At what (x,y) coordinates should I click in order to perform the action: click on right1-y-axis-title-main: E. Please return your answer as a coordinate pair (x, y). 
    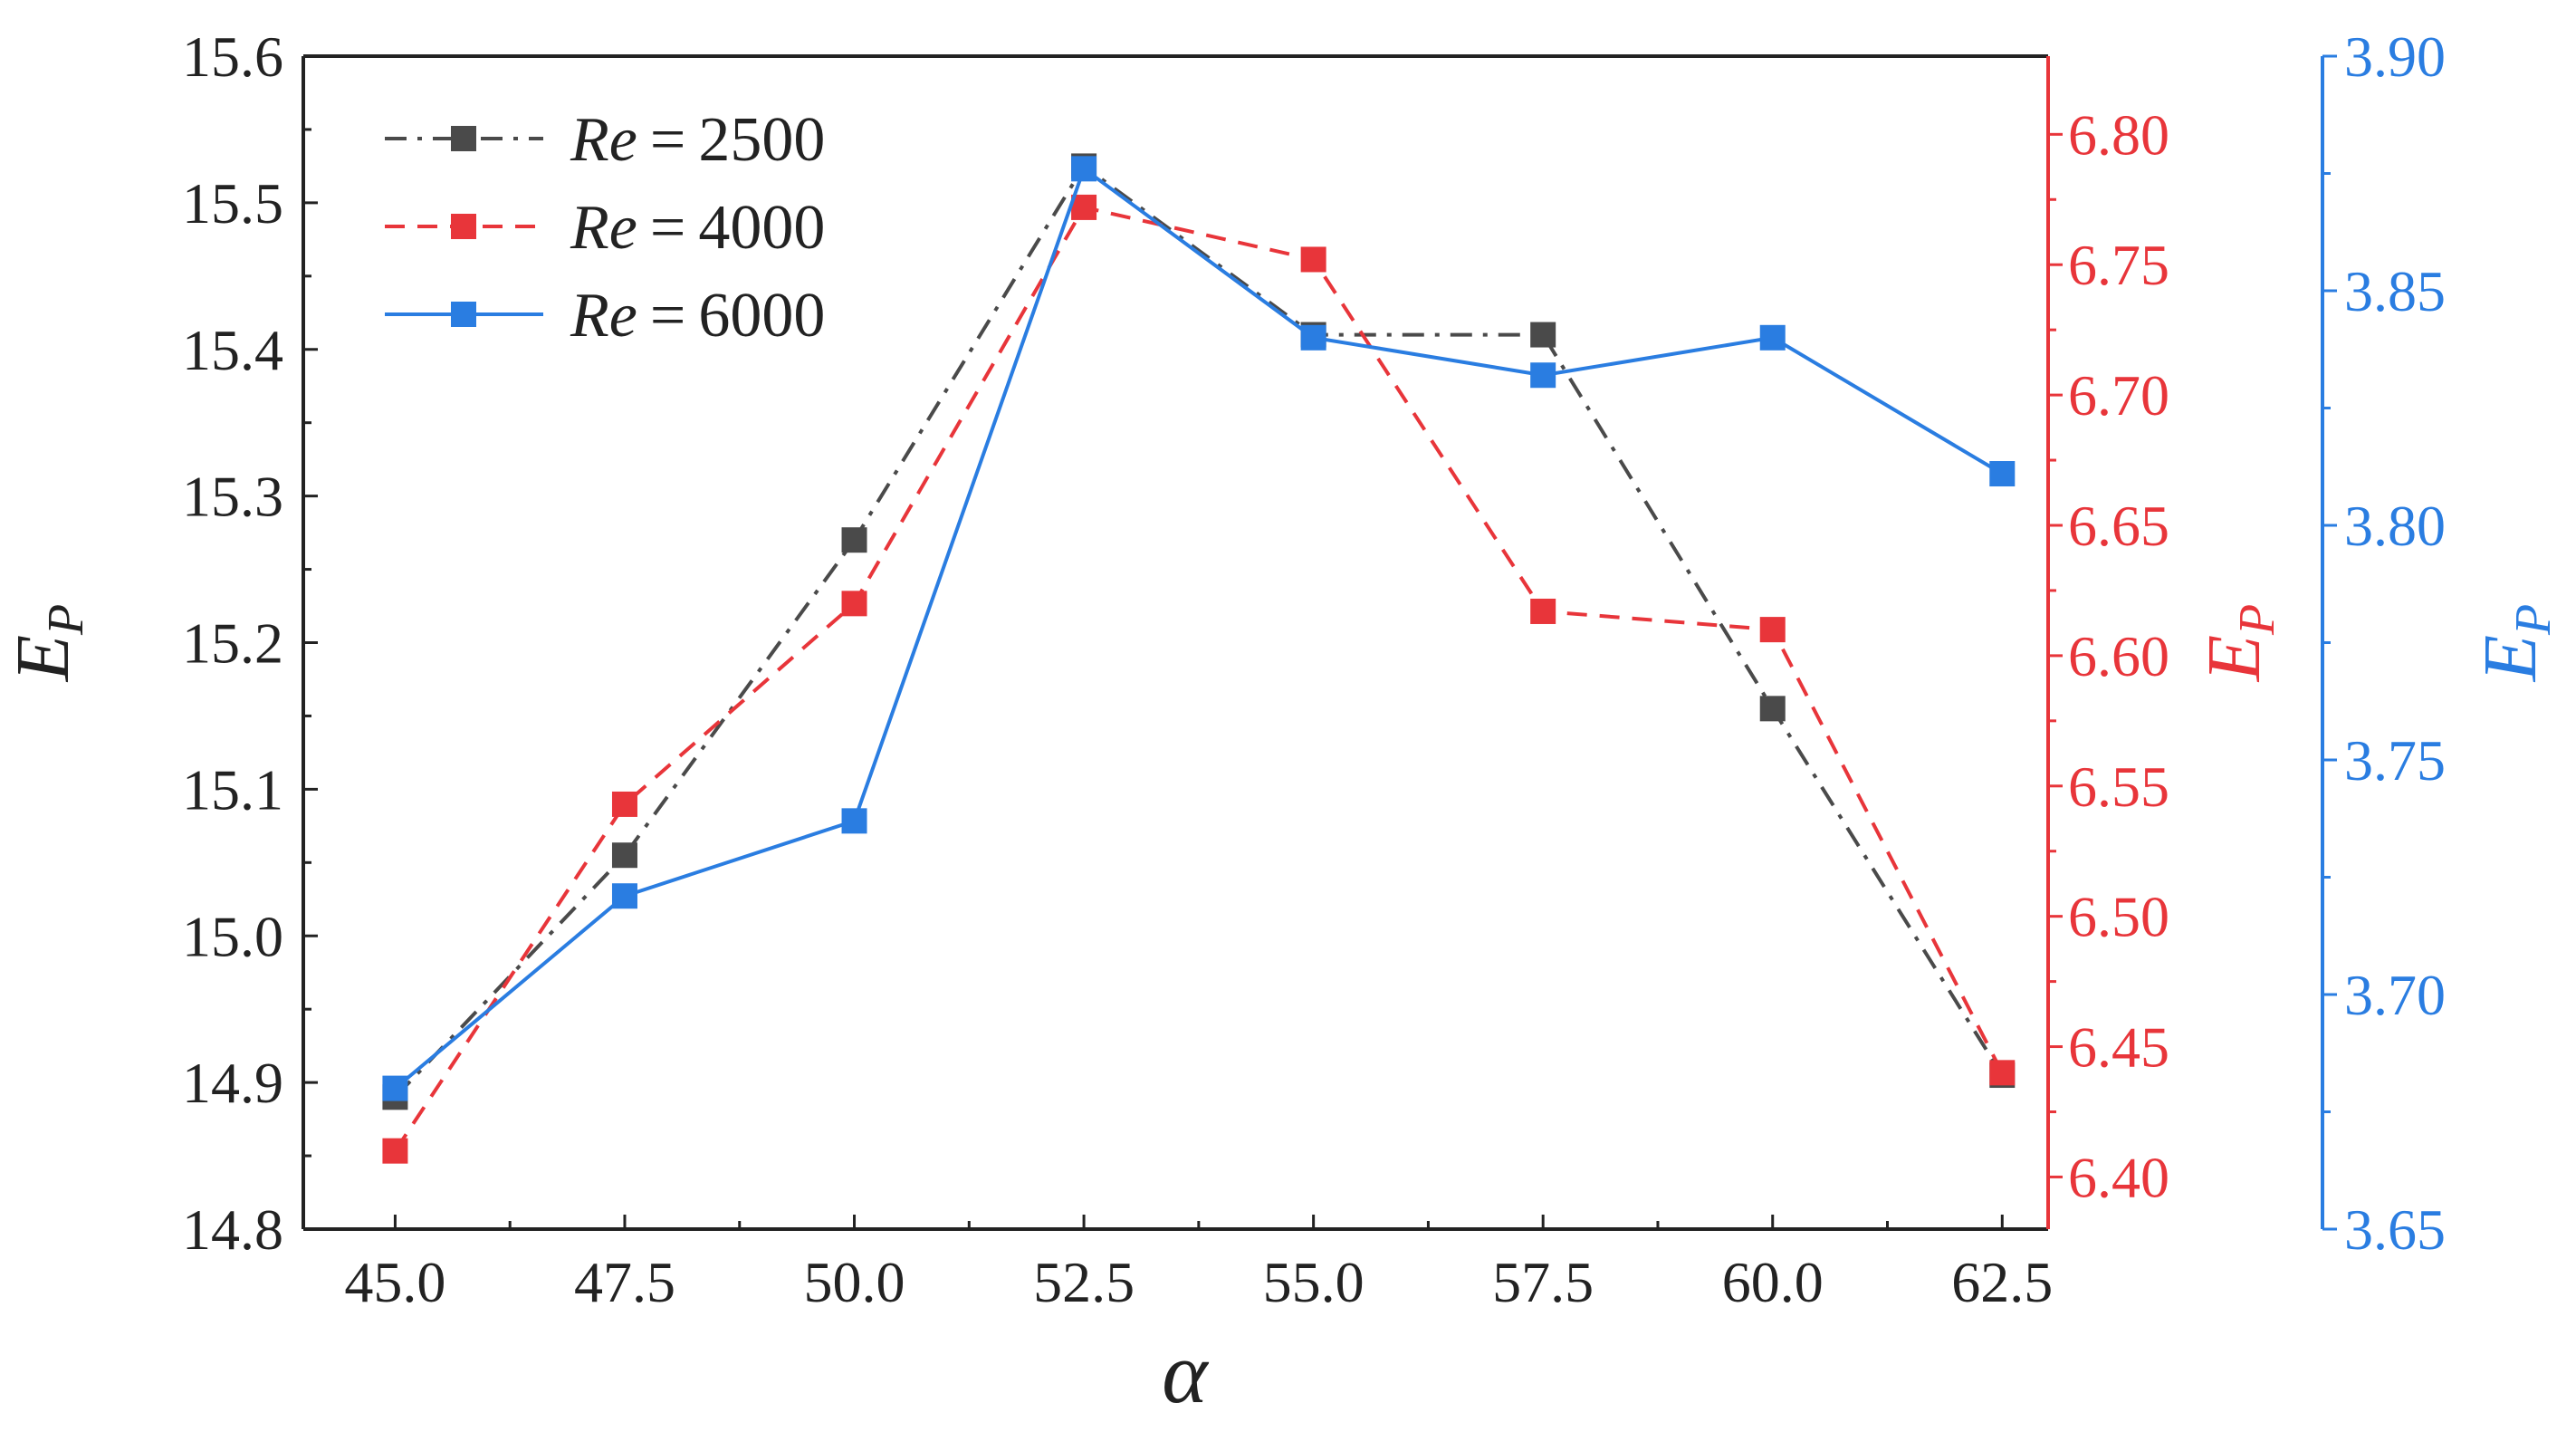
    Looking at the image, I should click on (2234, 658).